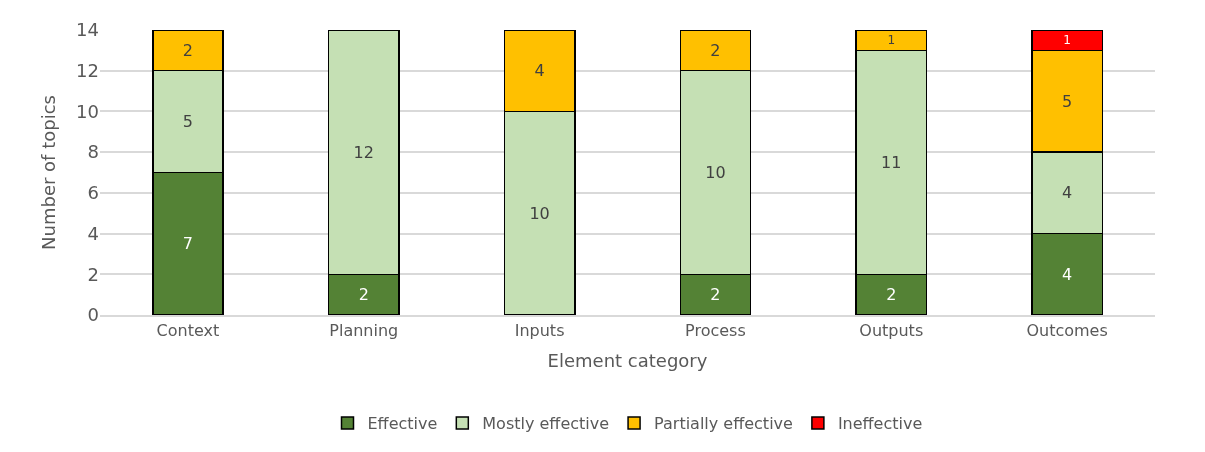 This screenshot has width=1205, height=452. I want to click on x-tick-label: Inputs, so click(539, 331).